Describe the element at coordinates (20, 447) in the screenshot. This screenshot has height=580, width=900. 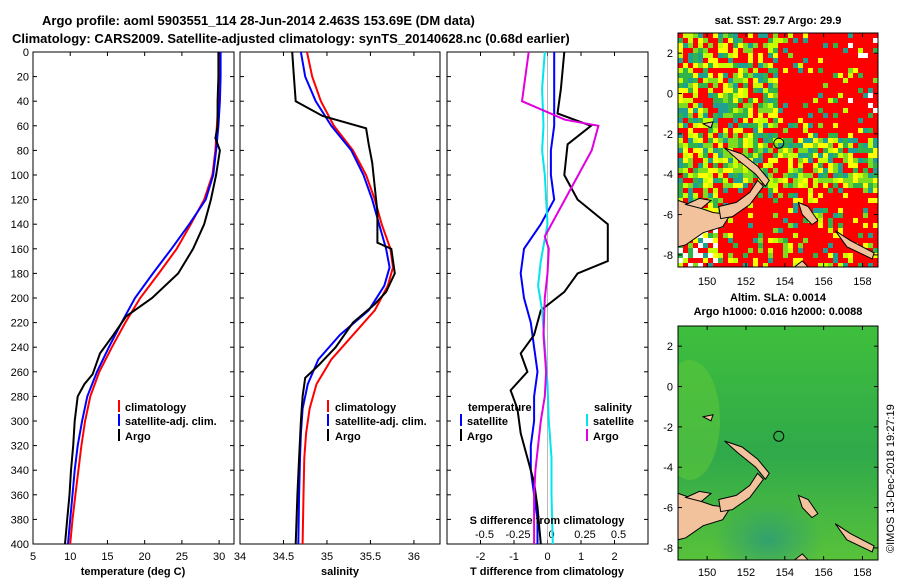
I see `depth-tick-label: 320` at that location.